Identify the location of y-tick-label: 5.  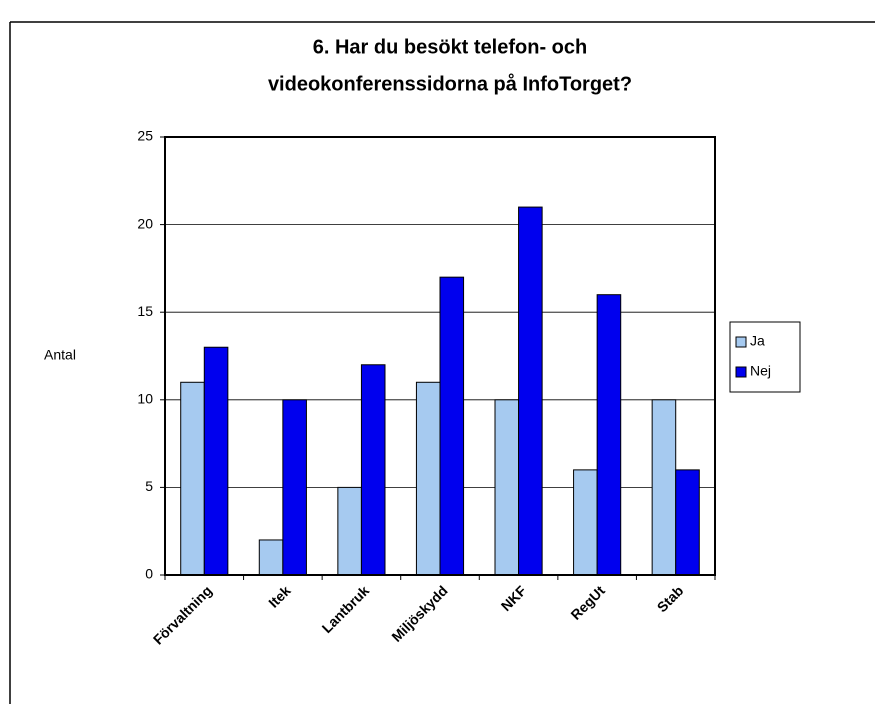
(149, 486).